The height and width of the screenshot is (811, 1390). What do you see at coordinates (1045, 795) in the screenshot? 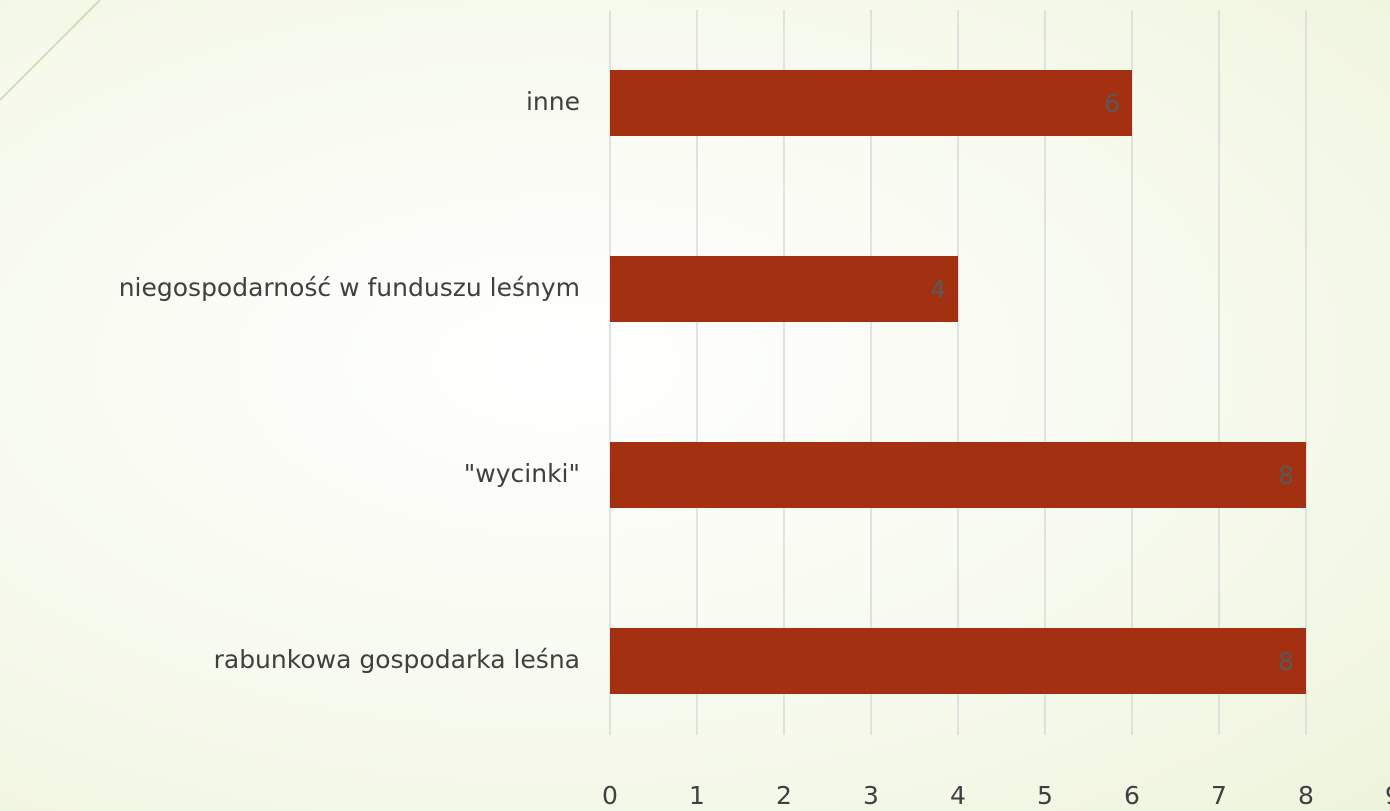
I see `x-tick-label: 5` at bounding box center [1045, 795].